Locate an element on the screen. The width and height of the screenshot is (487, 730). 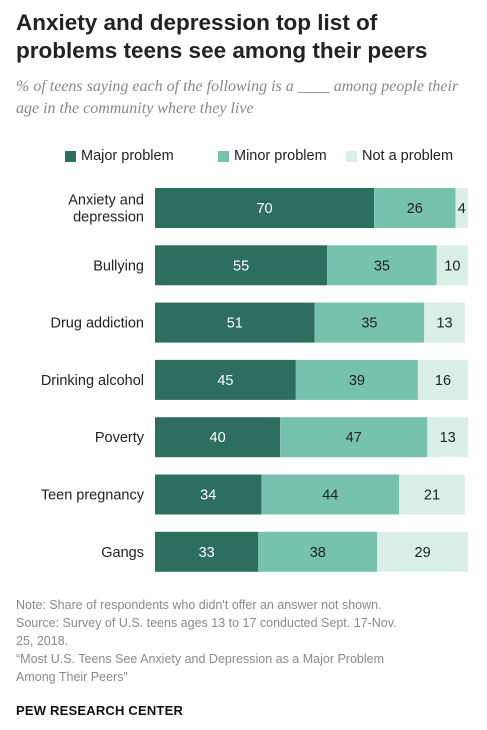
legend-label-none: Not a problem is located at coordinates (408, 156).